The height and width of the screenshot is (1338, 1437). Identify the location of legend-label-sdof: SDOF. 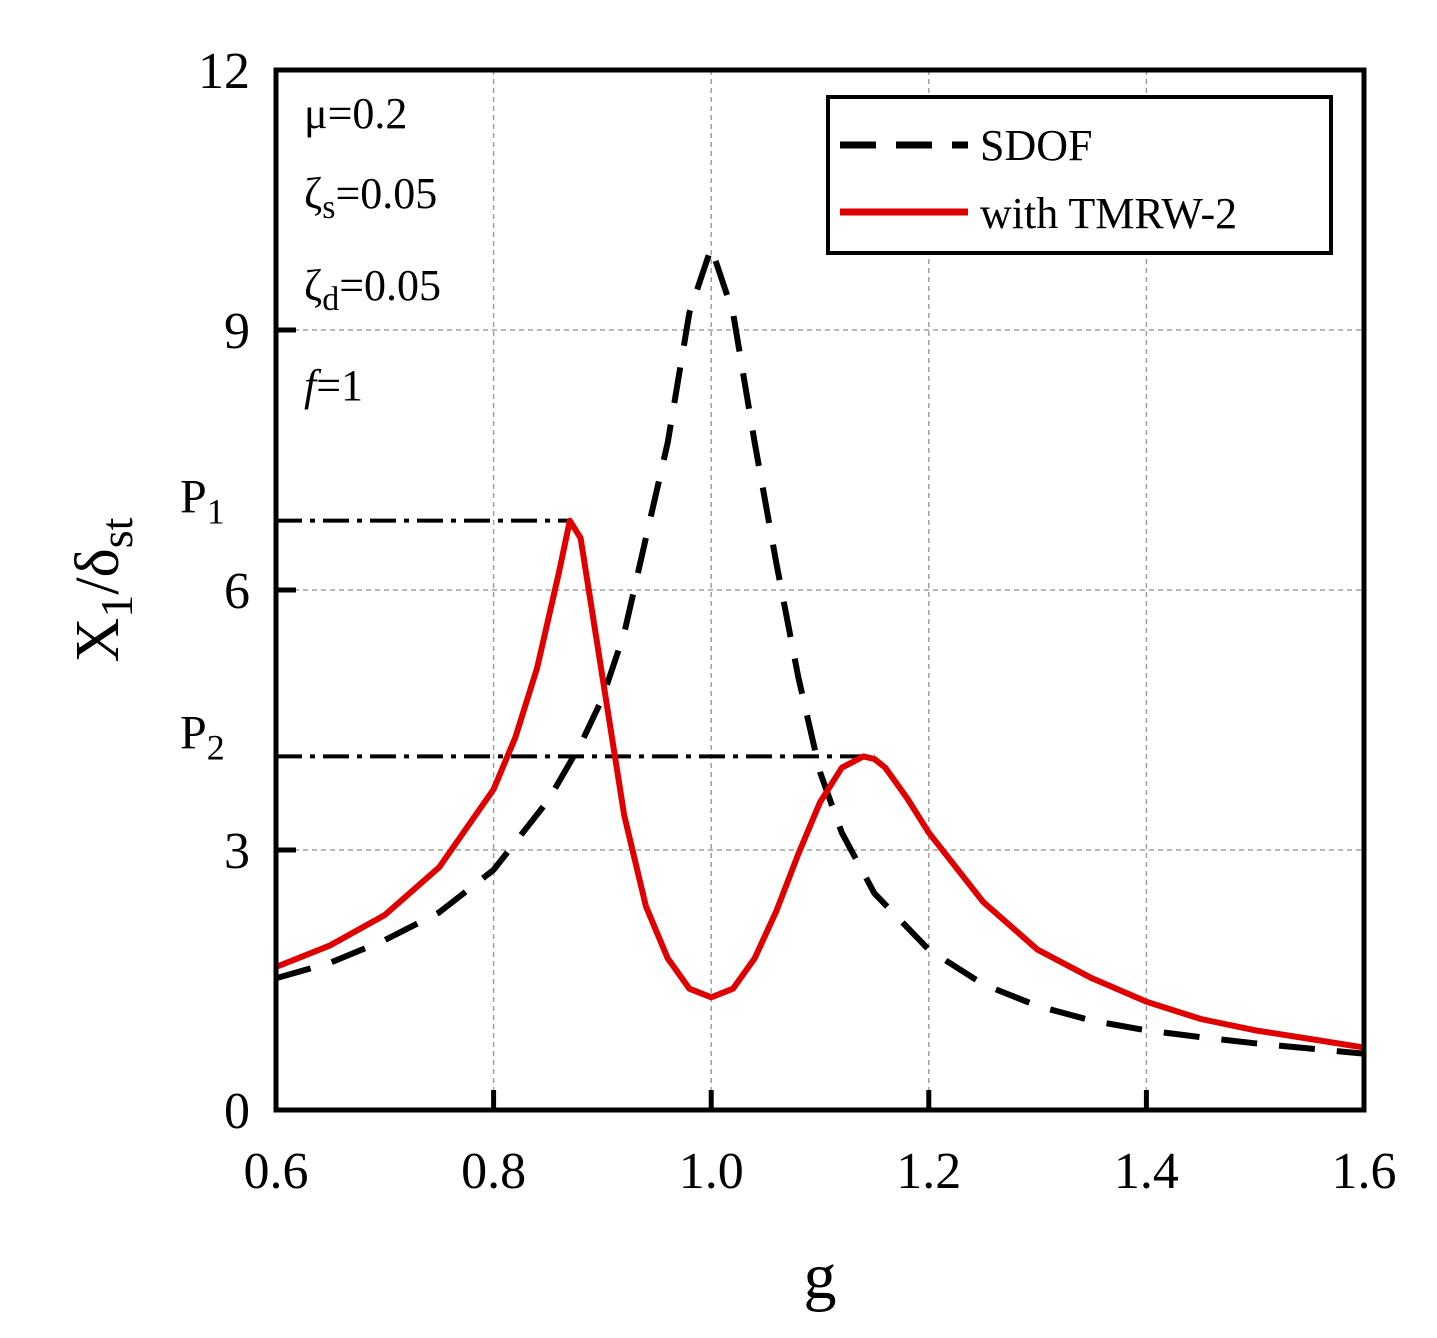
(1036, 145).